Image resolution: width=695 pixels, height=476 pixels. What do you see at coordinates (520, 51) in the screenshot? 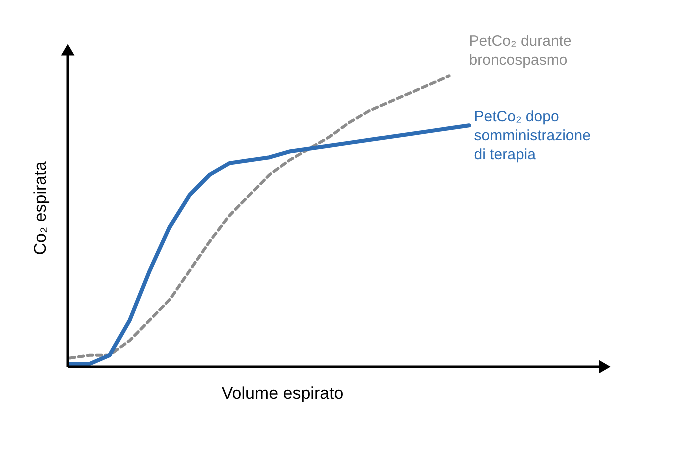
I see `series-label: PetCo₂ durante broncospasmo` at bounding box center [520, 51].